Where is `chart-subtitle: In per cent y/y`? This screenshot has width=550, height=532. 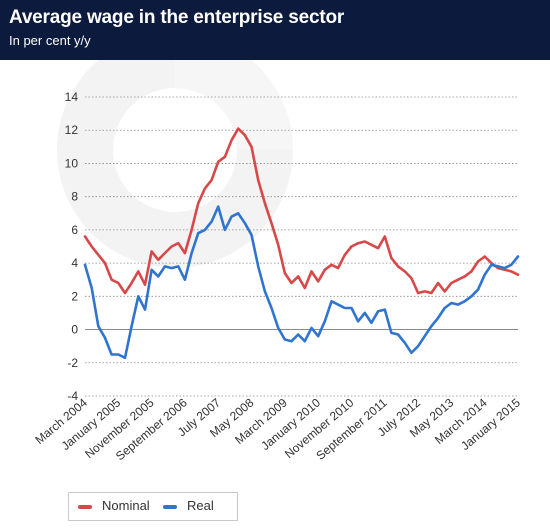
chart-subtitle: In per cent y/y is located at coordinates (50, 40).